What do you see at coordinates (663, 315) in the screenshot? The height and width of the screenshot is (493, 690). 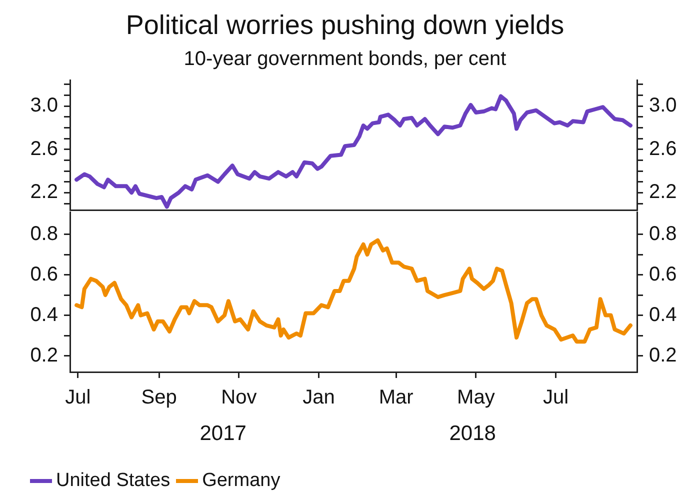 I see `y2-tick-label: 0.4` at bounding box center [663, 315].